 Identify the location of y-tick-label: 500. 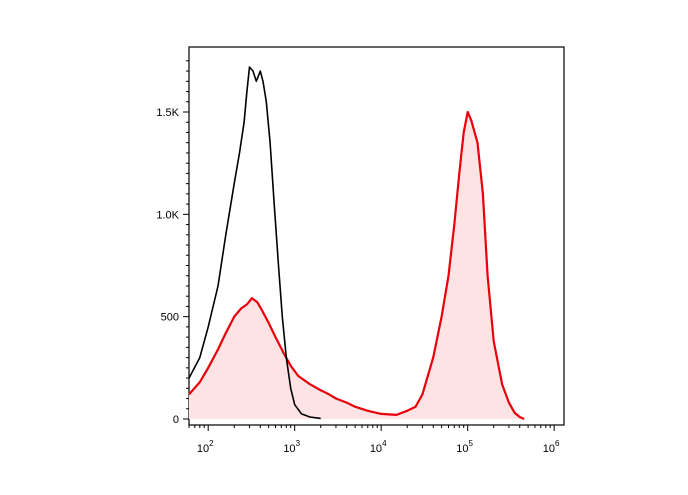
(170, 318).